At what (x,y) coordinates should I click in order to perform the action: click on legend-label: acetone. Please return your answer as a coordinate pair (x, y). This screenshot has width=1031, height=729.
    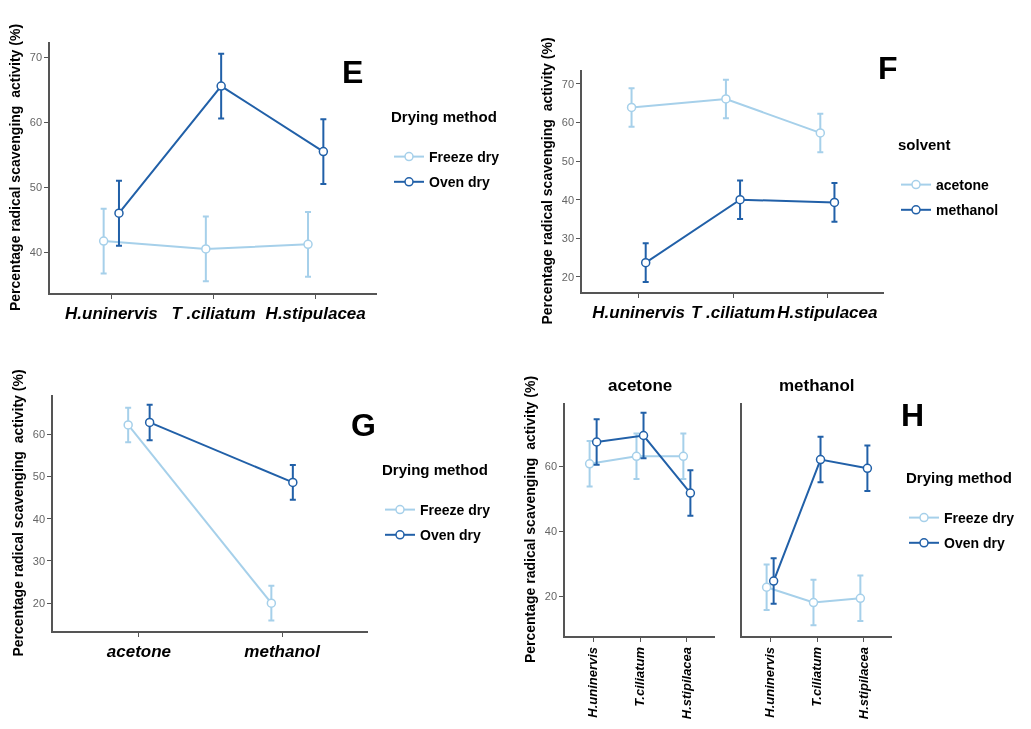
    Looking at the image, I should click on (963, 185).